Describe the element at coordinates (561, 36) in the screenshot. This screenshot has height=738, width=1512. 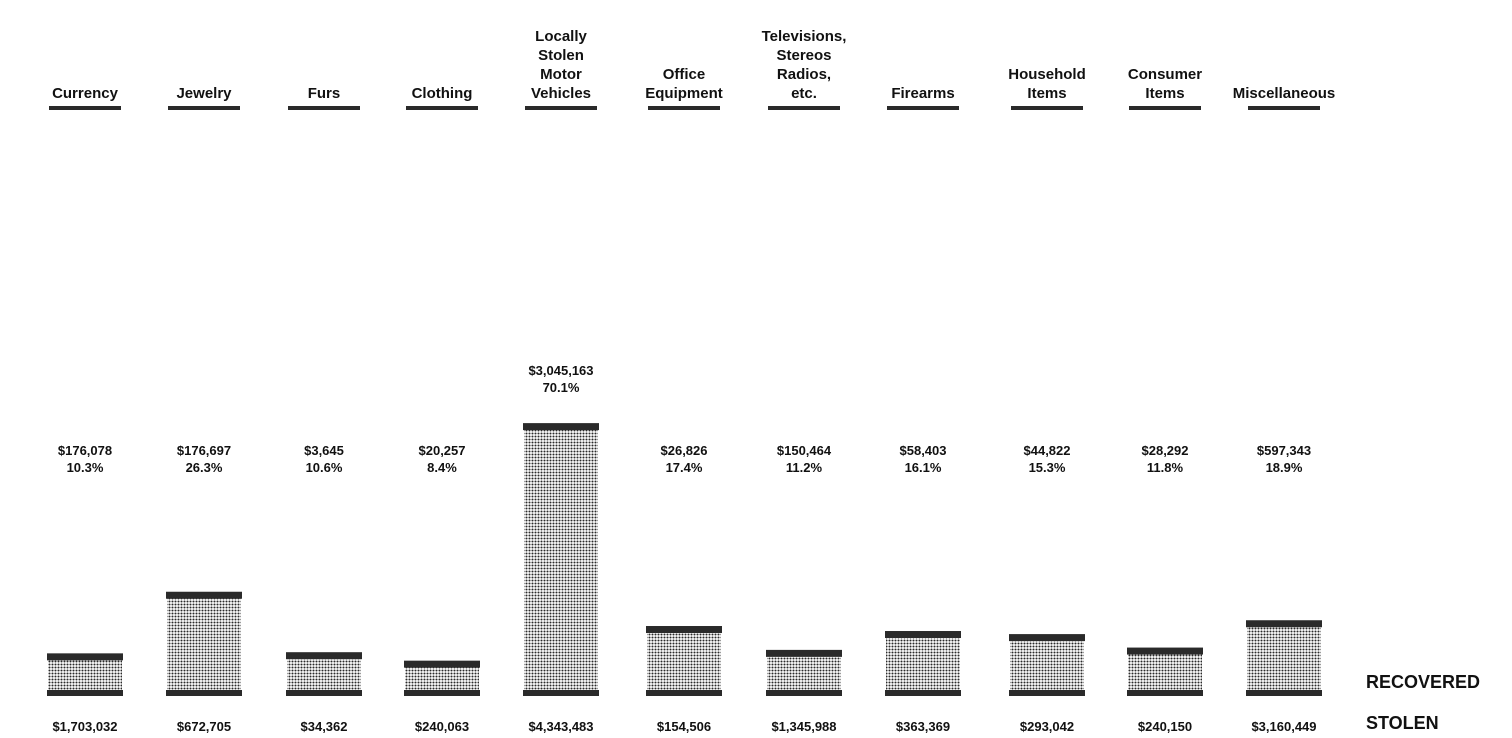
I see `category-label: Locally` at that location.